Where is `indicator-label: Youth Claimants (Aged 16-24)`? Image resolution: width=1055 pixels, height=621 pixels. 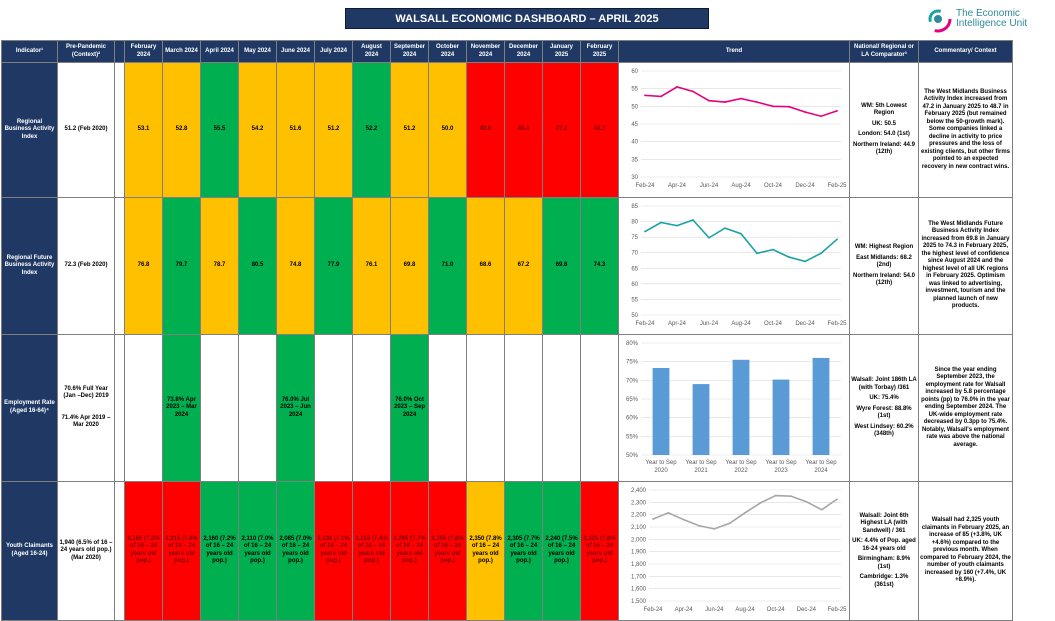
indicator-label: Youth Claimants (Aged 16-24) is located at coordinates (29, 550).